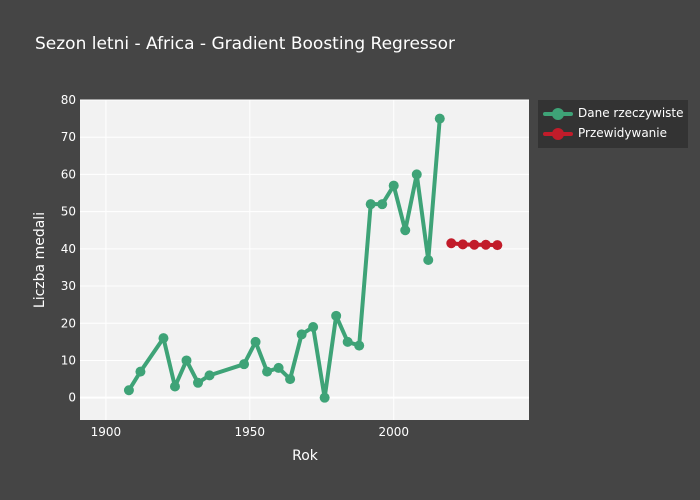 This screenshot has height=500, width=700. I want to click on y-axis-label: Liczba medali, so click(40, 260).